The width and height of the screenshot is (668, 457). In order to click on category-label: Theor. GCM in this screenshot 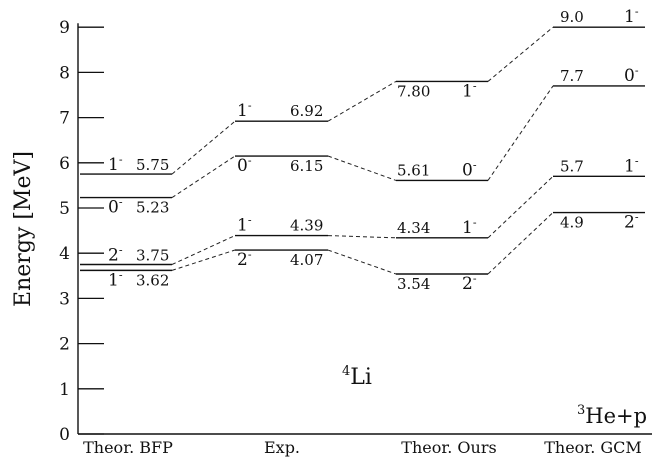, I will do `click(593, 447)`.